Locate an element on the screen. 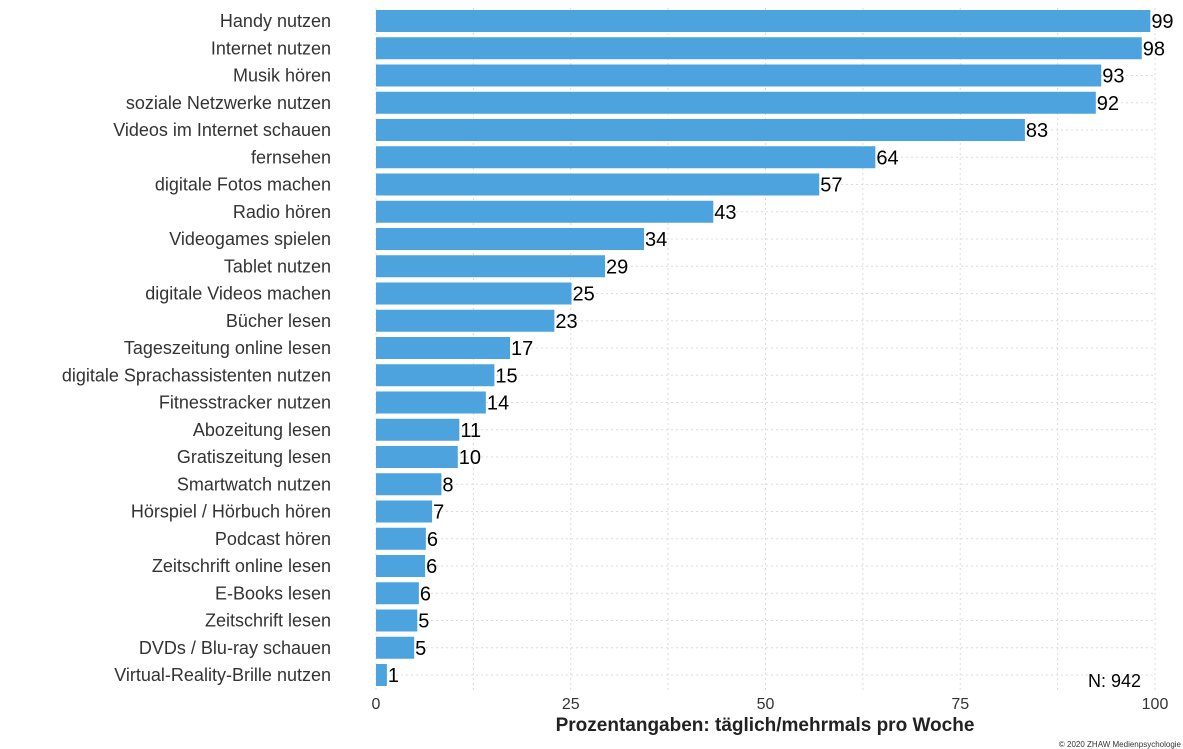  x-axis-ticks: 0 25 50 75 100 is located at coordinates (770, 704).